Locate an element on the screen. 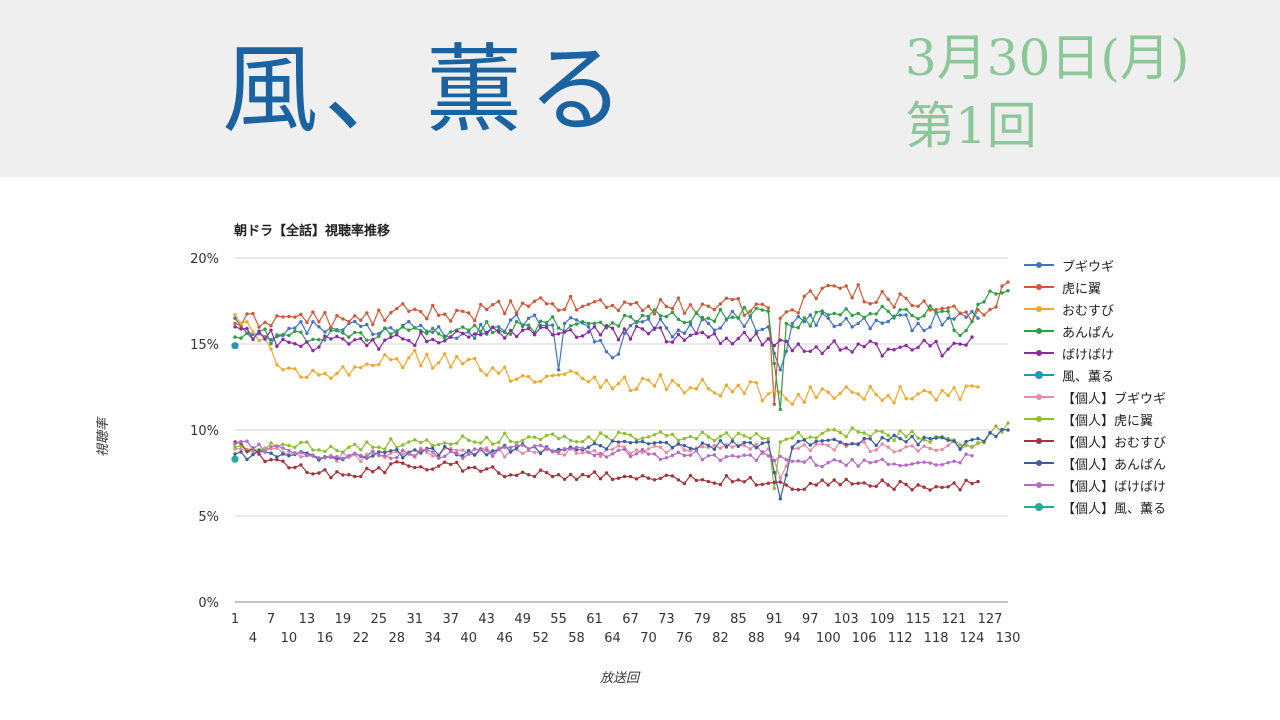  legend-item: 【個人】ばけばけ is located at coordinates (1149, 485).